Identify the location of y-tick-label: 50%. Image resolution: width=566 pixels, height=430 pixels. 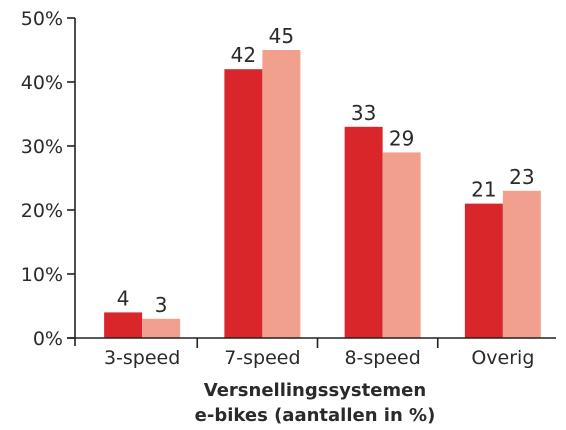
(42, 19).